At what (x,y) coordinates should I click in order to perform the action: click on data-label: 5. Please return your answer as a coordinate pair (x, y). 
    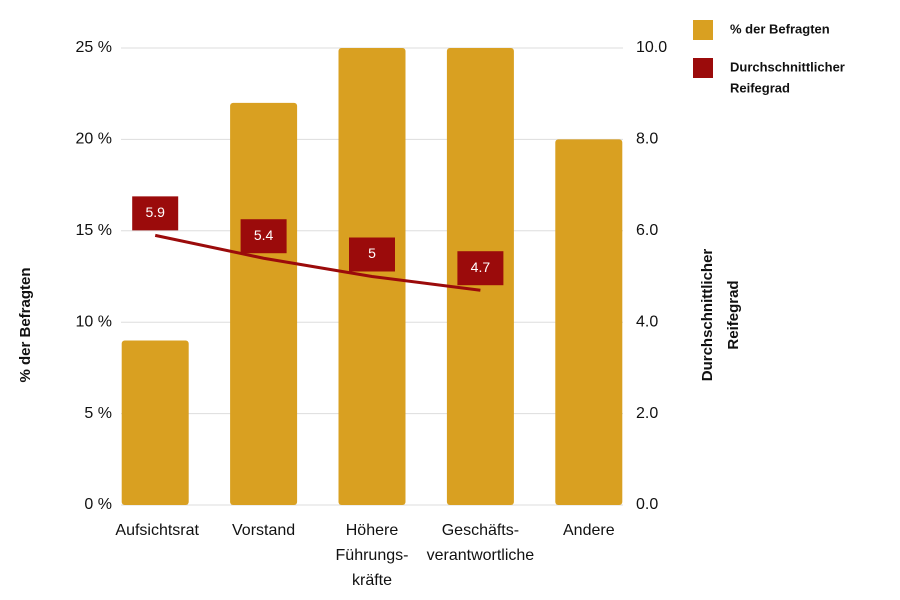
    Looking at the image, I should click on (372, 253).